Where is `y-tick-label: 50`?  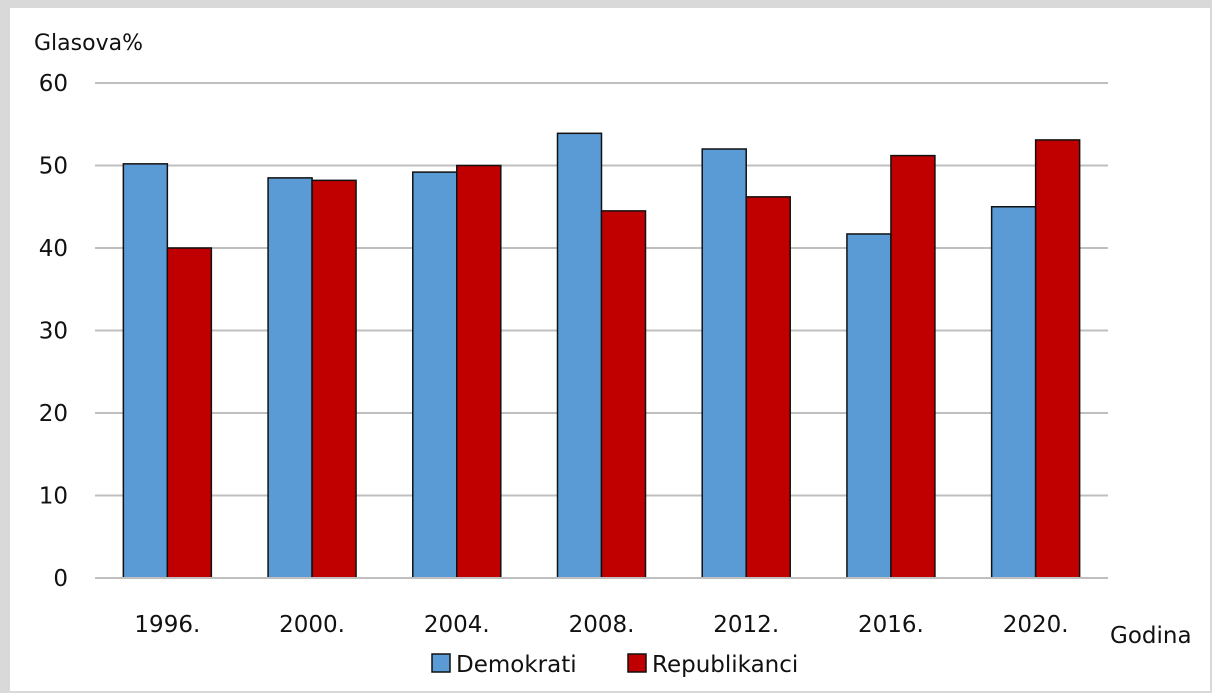 y-tick-label: 50 is located at coordinates (53, 167).